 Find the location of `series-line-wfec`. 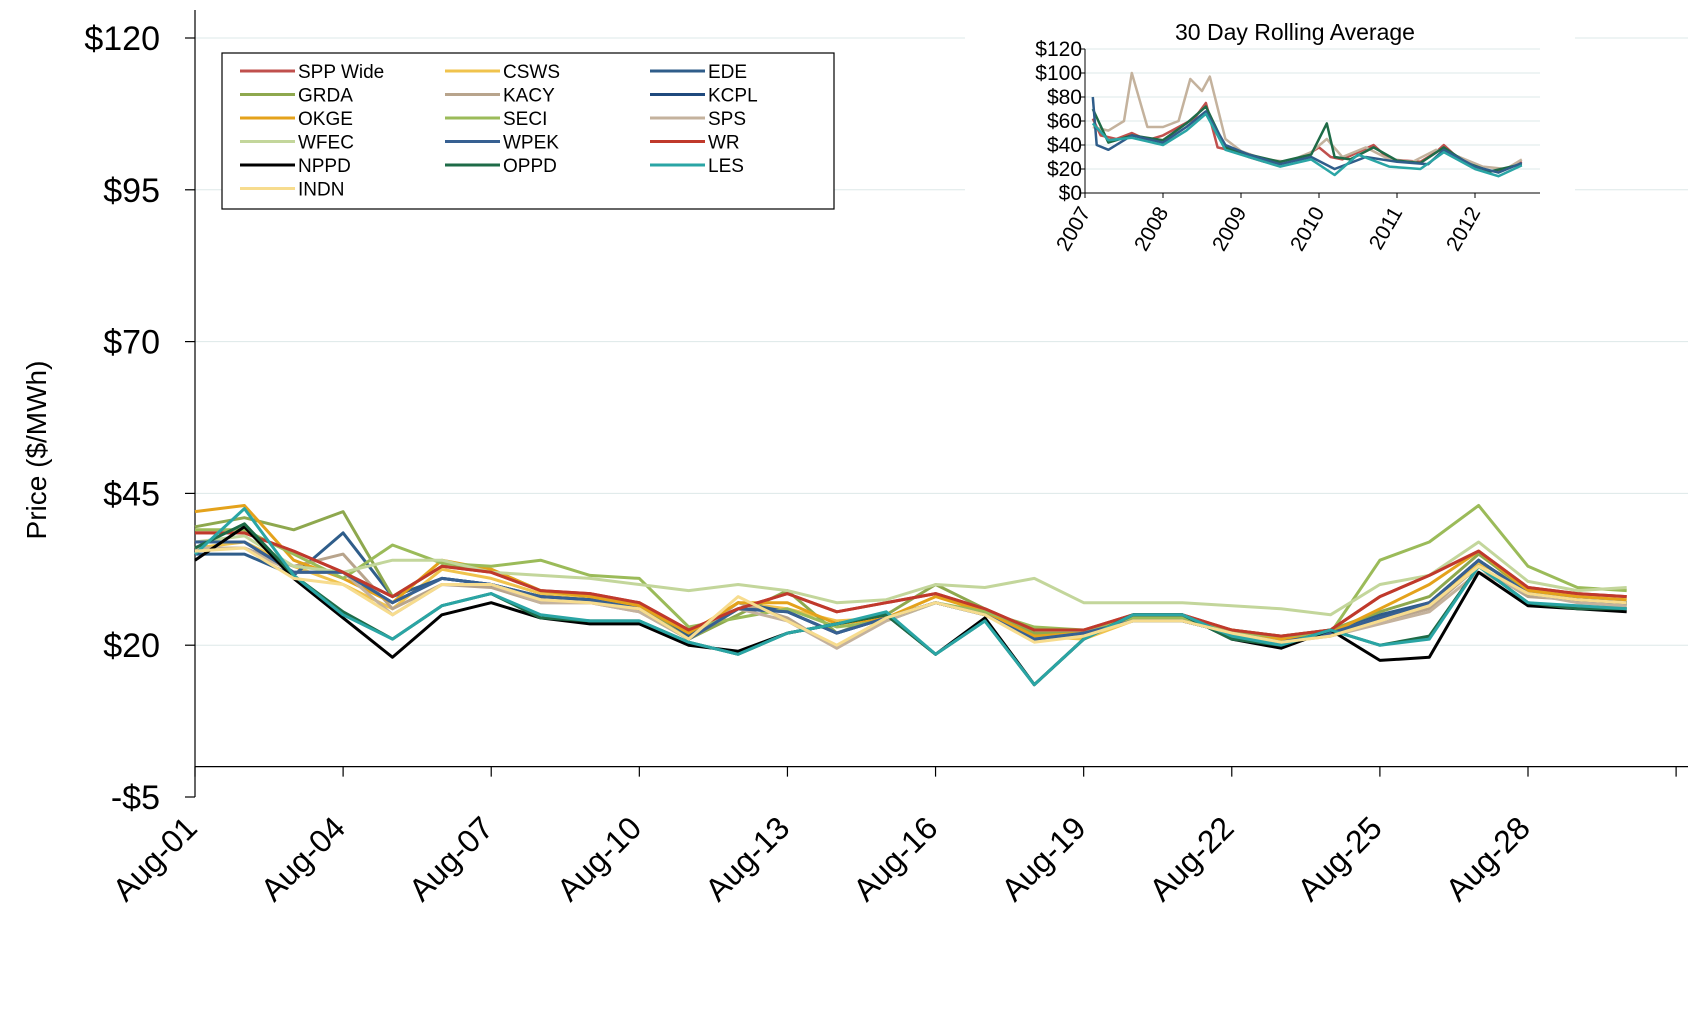

series-line-wfec is located at coordinates (910, 575).